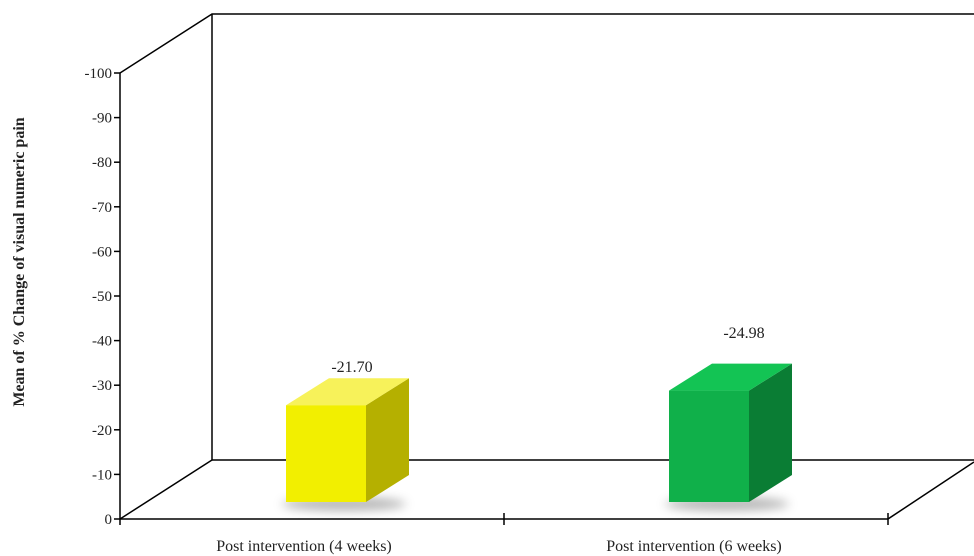 The image size is (974, 556). What do you see at coordinates (504, 519) in the screenshot?
I see `x-axis-ticks` at bounding box center [504, 519].